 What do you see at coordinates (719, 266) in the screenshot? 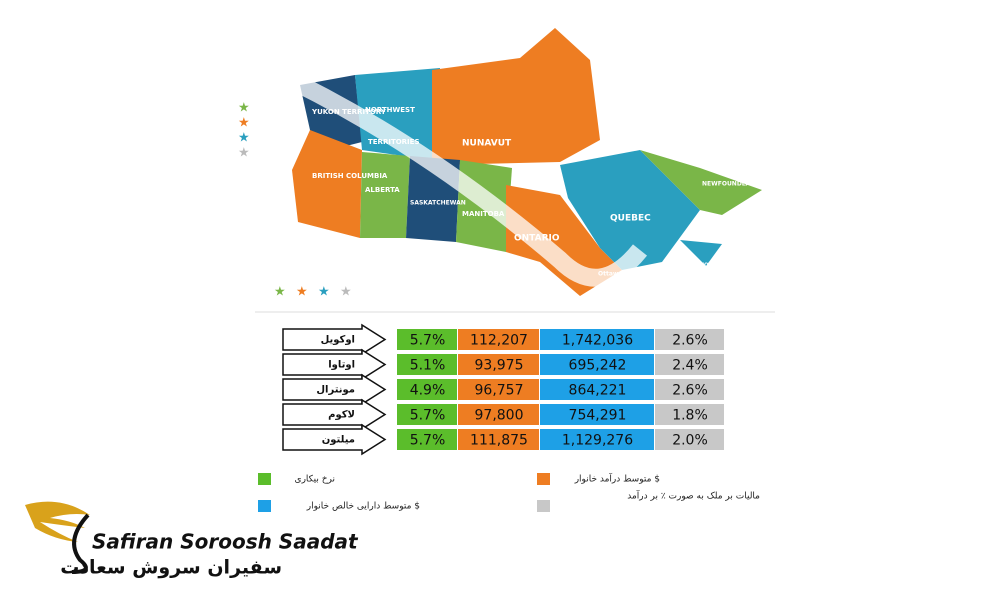
I see `map-label: NOVA SCOTIA` at bounding box center [719, 266].